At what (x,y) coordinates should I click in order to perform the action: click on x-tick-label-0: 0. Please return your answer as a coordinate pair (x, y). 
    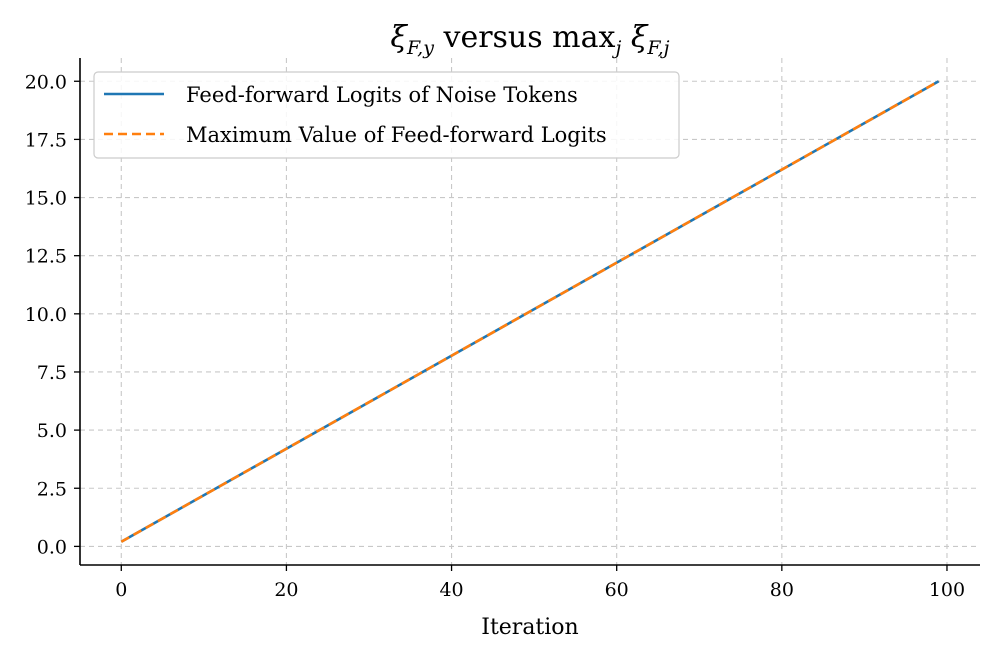
    Looking at the image, I should click on (121, 590).